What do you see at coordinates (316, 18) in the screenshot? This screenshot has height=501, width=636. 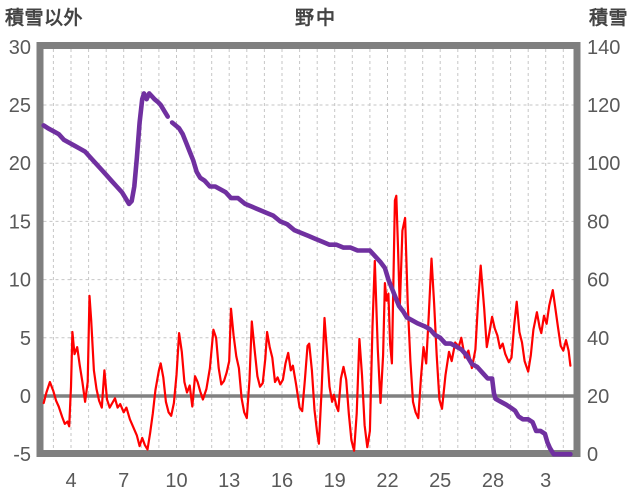 I see `chart-title: 野中` at bounding box center [316, 18].